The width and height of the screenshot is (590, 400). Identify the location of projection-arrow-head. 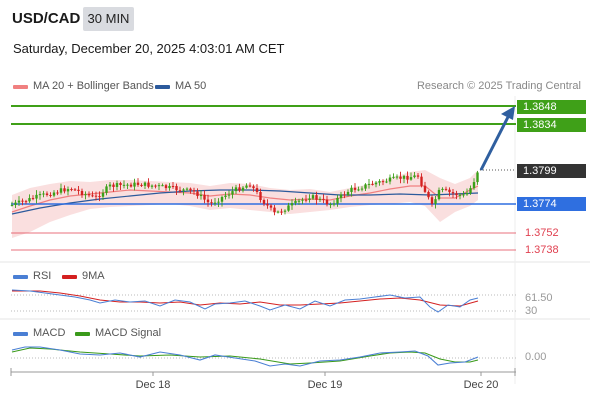
(508, 113).